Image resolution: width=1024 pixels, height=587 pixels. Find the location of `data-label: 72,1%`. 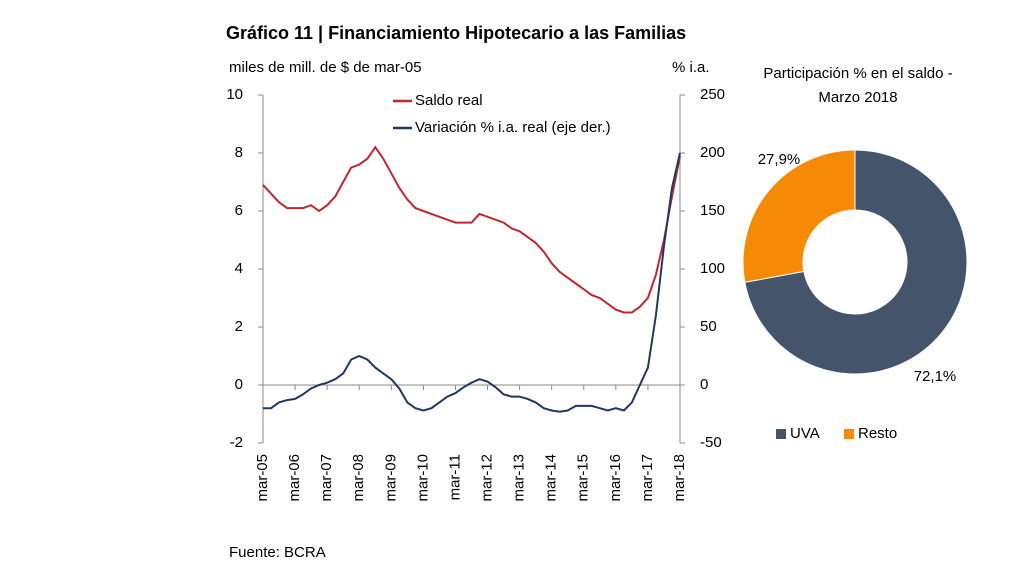

data-label: 72,1% is located at coordinates (935, 376).